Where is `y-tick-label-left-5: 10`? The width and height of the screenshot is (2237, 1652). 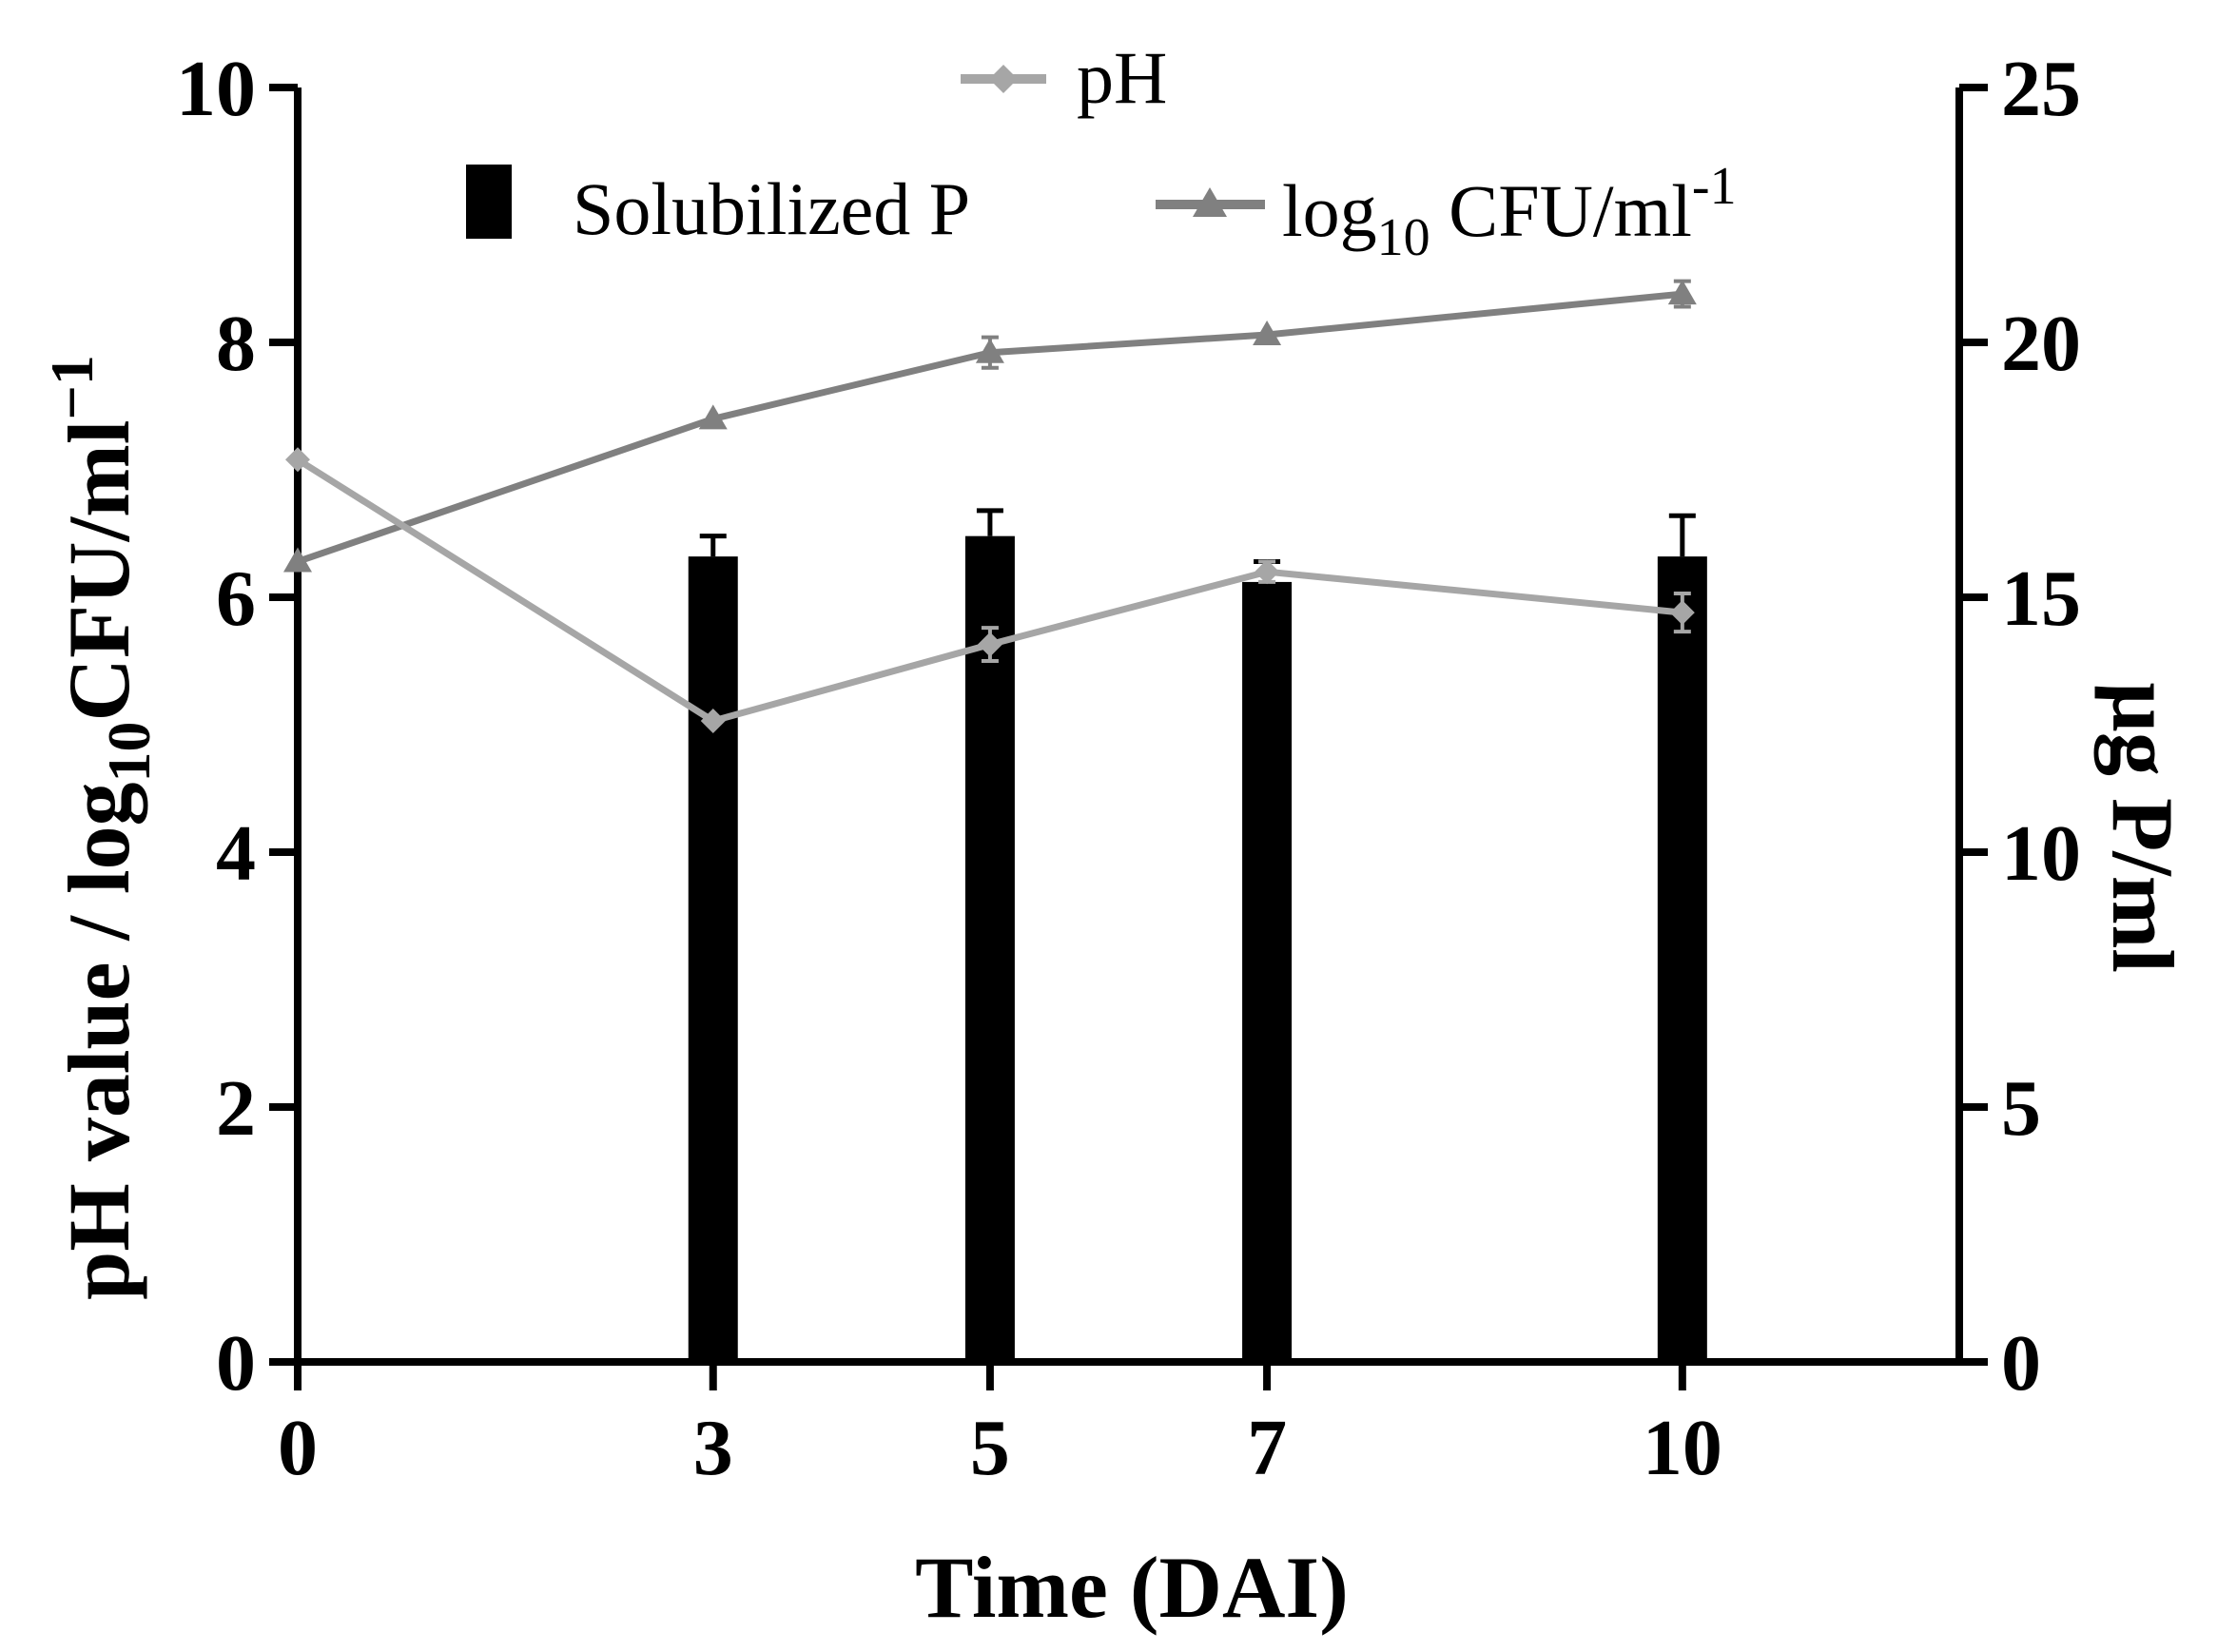 y-tick-label-left-5: 10 is located at coordinates (216, 89).